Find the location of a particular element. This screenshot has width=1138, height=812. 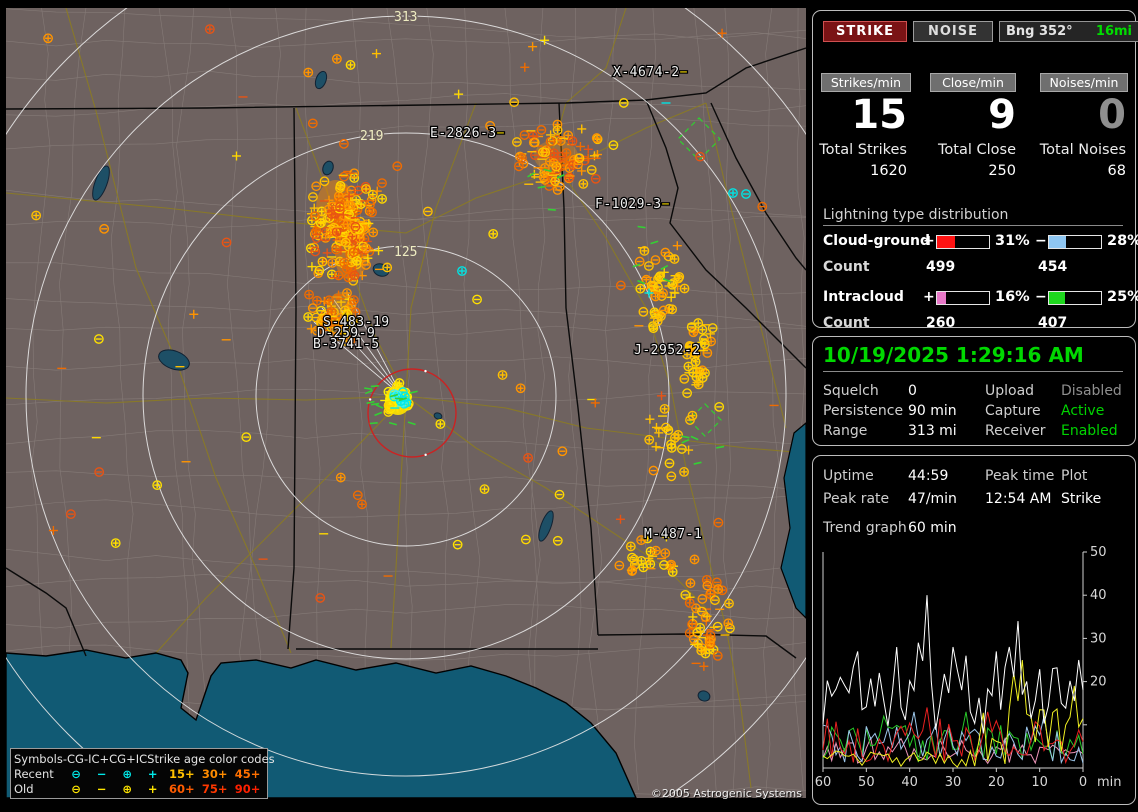

total-strikes-value: 1620 is located at coordinates (888, 171).